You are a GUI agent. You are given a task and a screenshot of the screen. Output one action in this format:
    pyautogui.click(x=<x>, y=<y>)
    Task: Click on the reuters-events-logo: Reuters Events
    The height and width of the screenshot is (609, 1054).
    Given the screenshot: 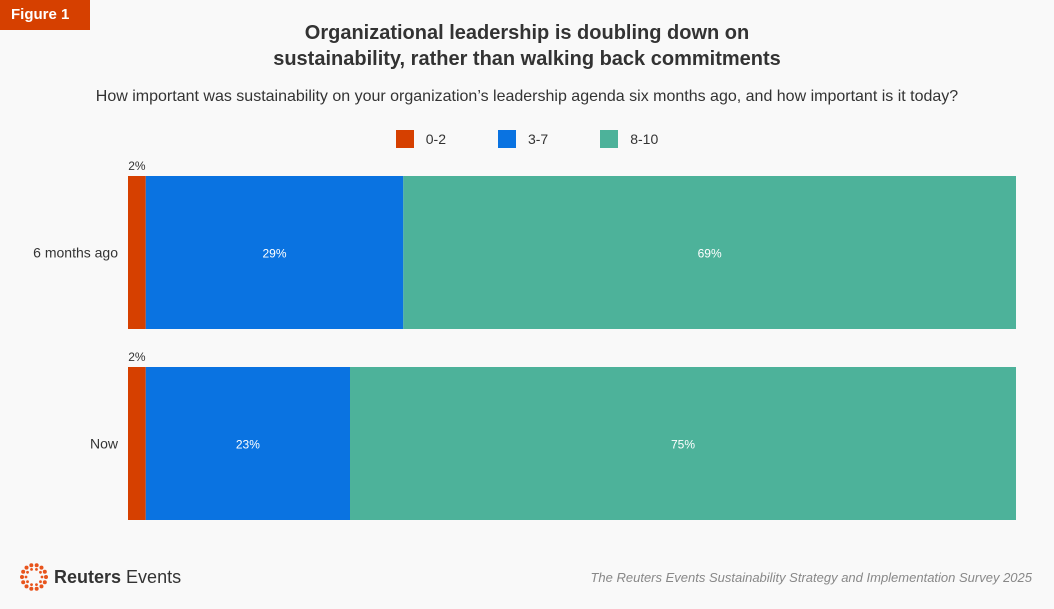 What is the action you would take?
    pyautogui.click(x=100, y=577)
    